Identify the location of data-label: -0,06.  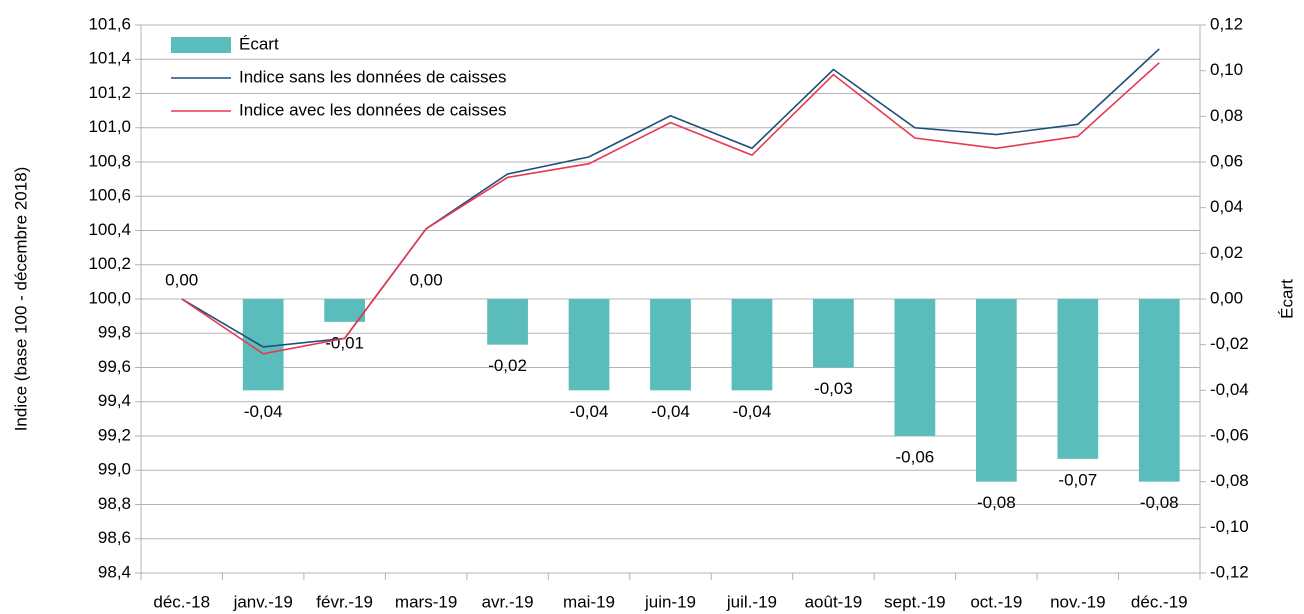
(915, 456).